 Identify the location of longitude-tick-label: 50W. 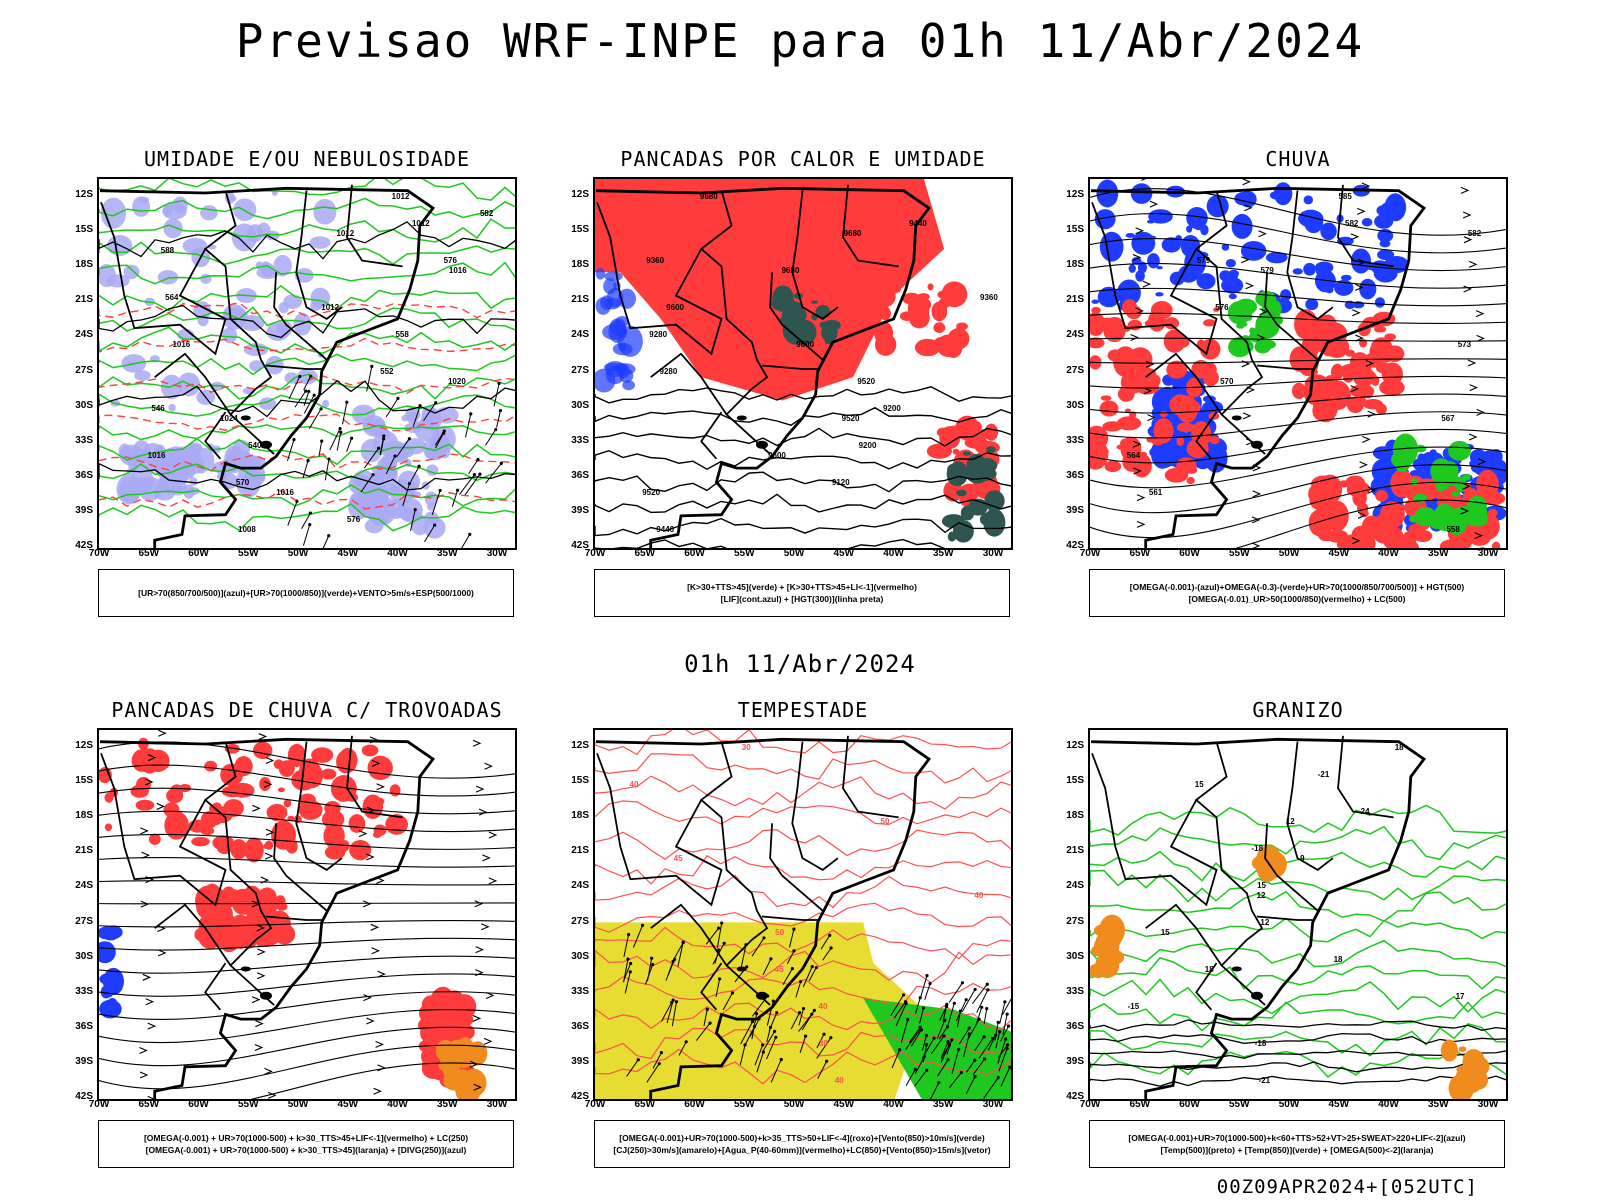
(794, 1104).